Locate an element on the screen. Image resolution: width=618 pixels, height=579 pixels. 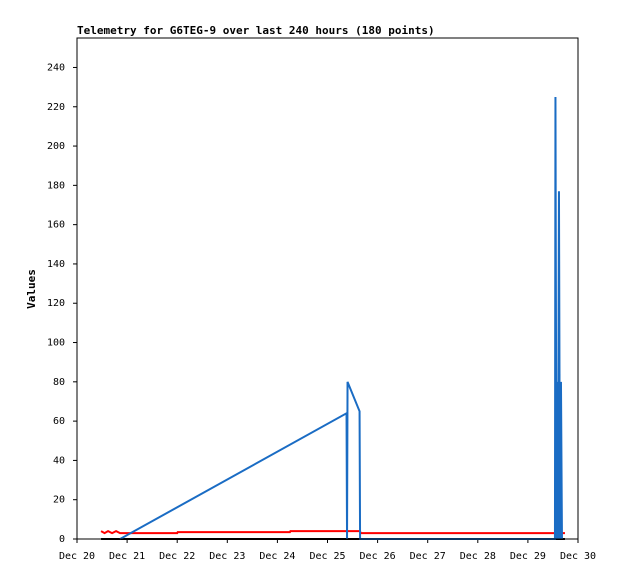
y-axis-label: Values is located at coordinates (31, 289).